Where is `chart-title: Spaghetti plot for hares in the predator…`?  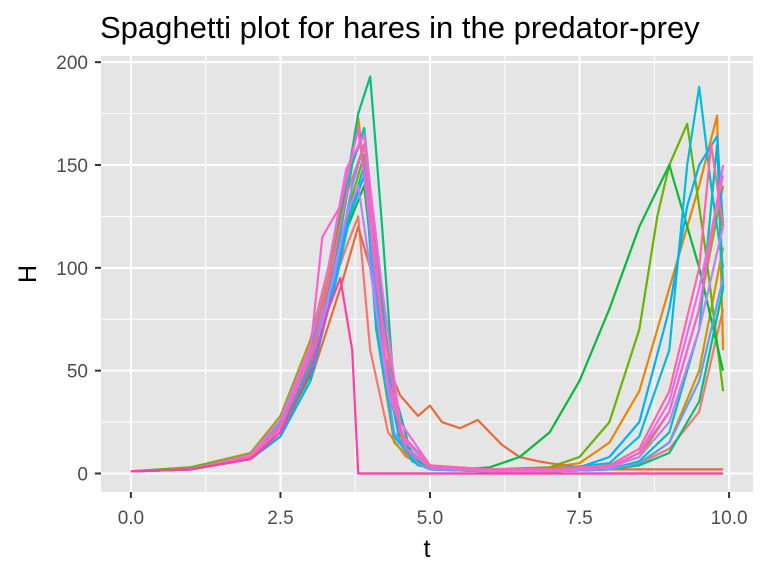 chart-title: Spaghetti plot for hares in the predator… is located at coordinates (400, 27).